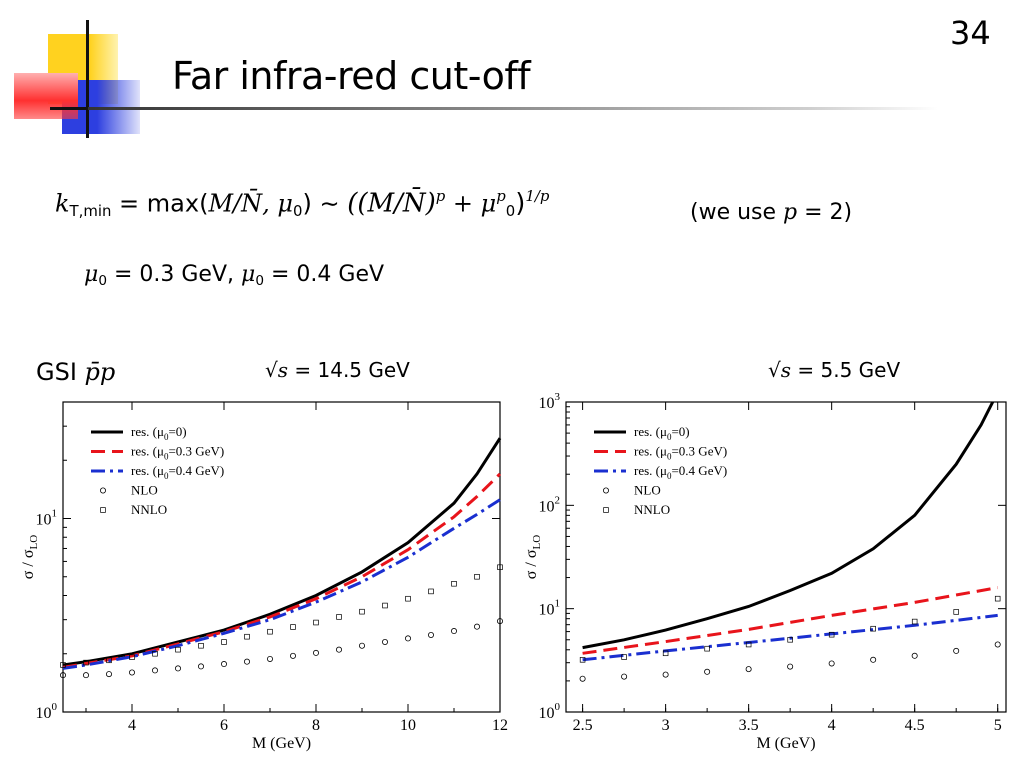 This screenshot has height=768, width=1024. Describe the element at coordinates (62, 203) in the screenshot. I see `formula-k: k` at that location.